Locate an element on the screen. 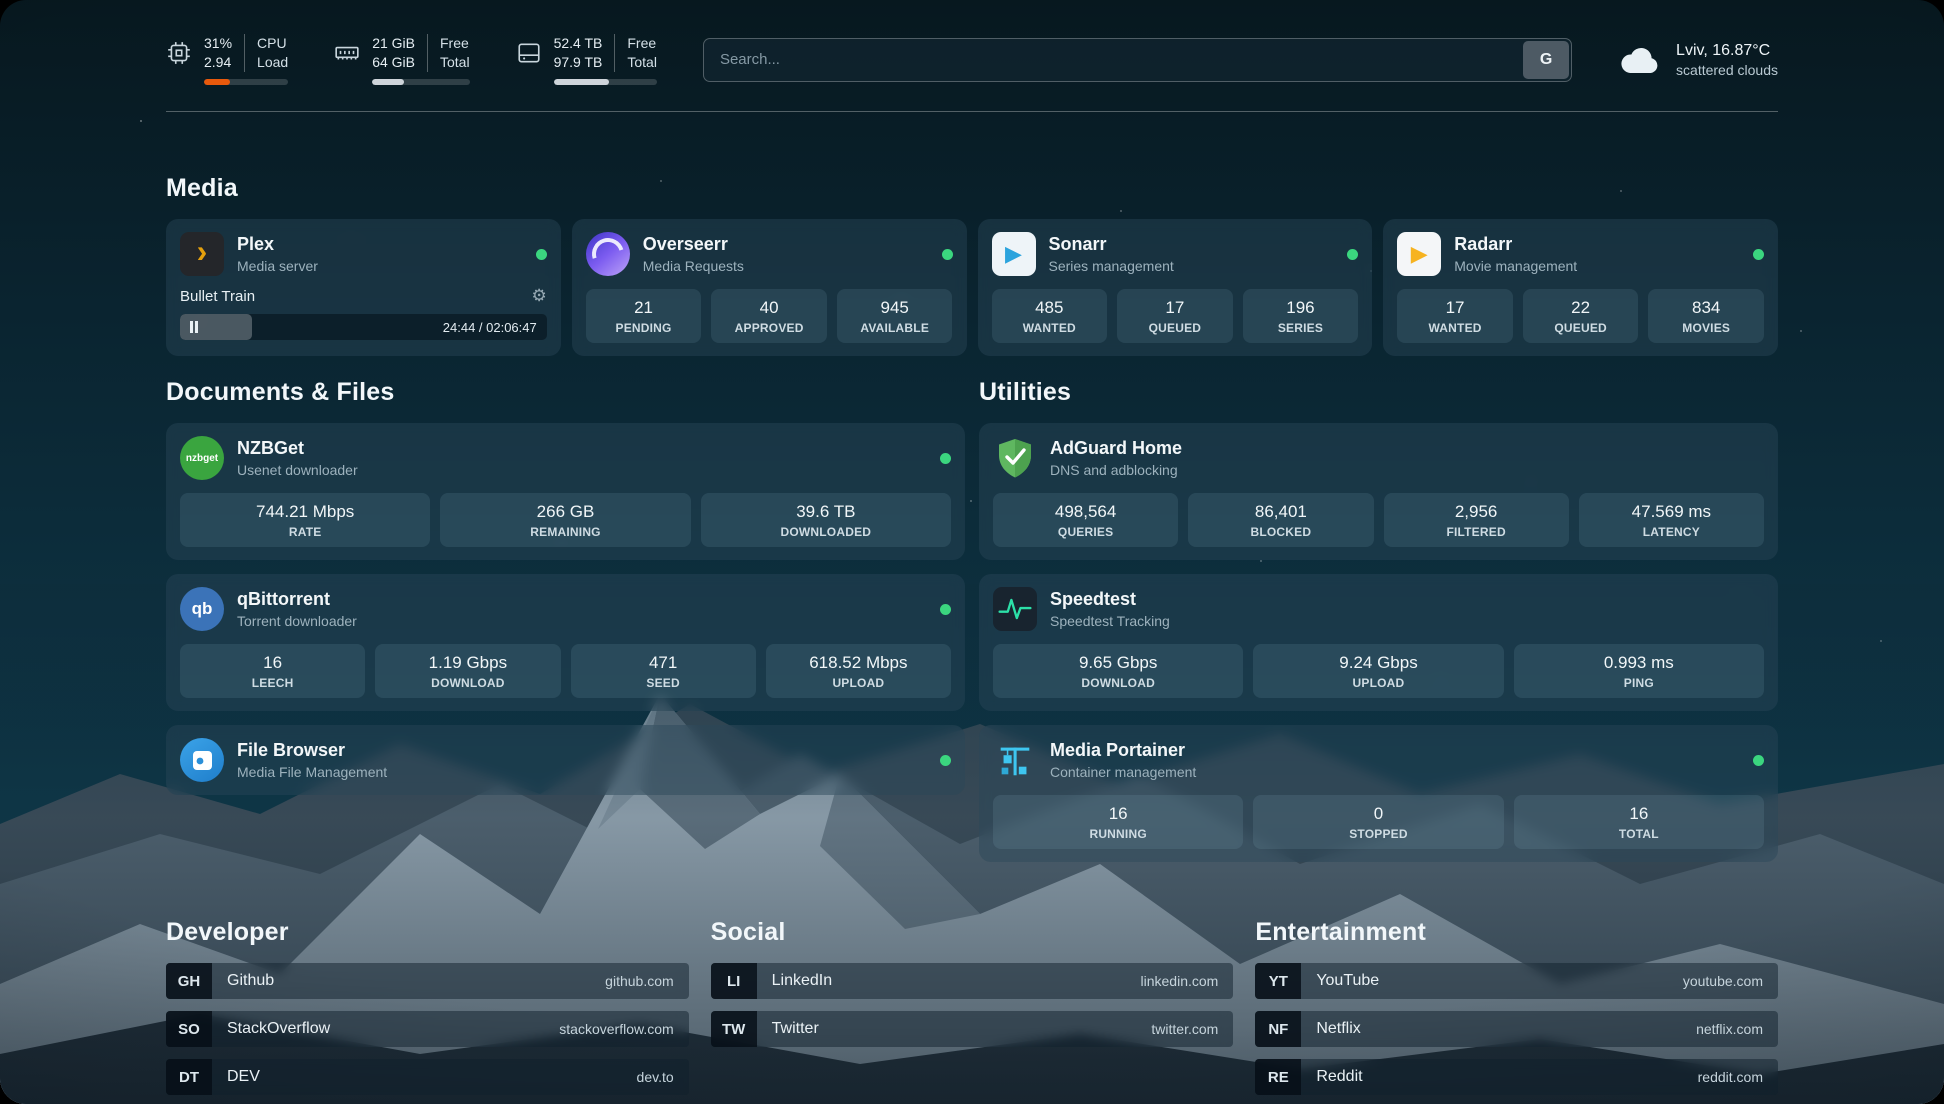 This screenshot has width=1944, height=1104. link-twitter: TW Twitter twitter.com is located at coordinates (972, 1029).